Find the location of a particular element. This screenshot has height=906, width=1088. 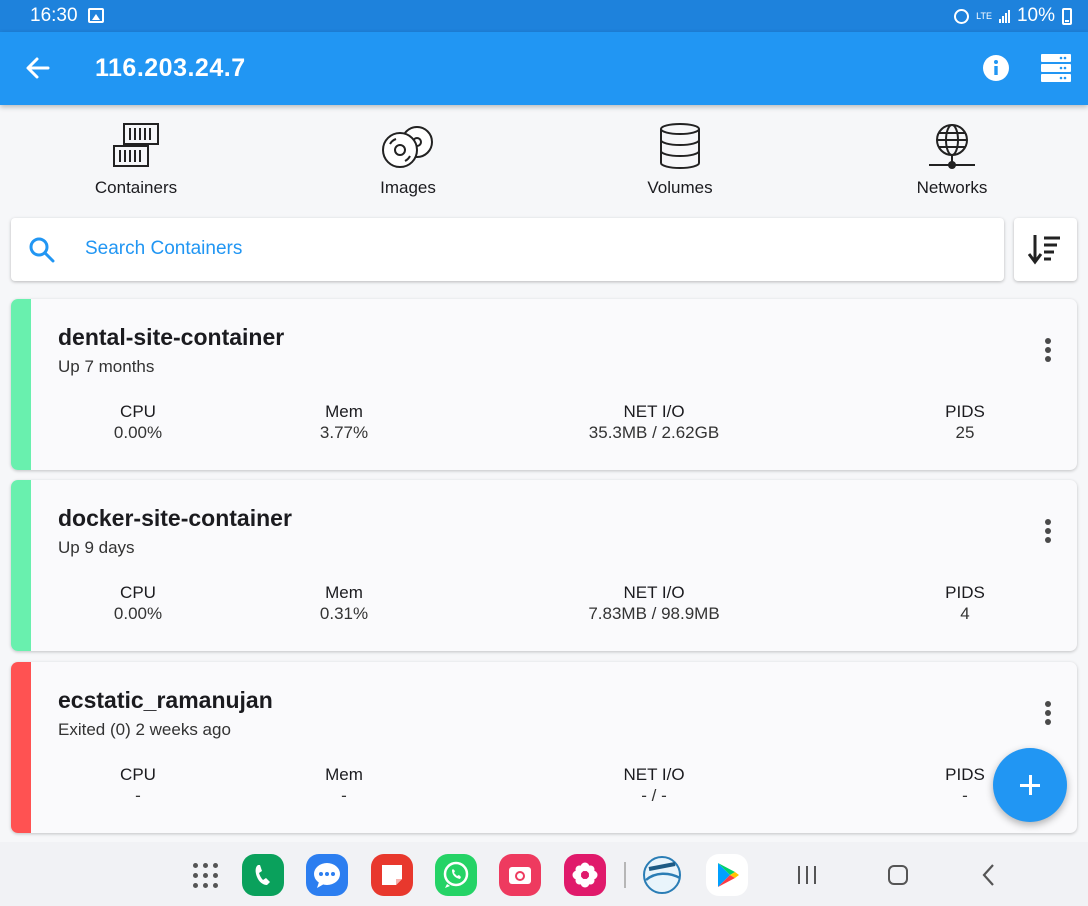

pids-stat: PIDS 4 is located at coordinates (965, 603).